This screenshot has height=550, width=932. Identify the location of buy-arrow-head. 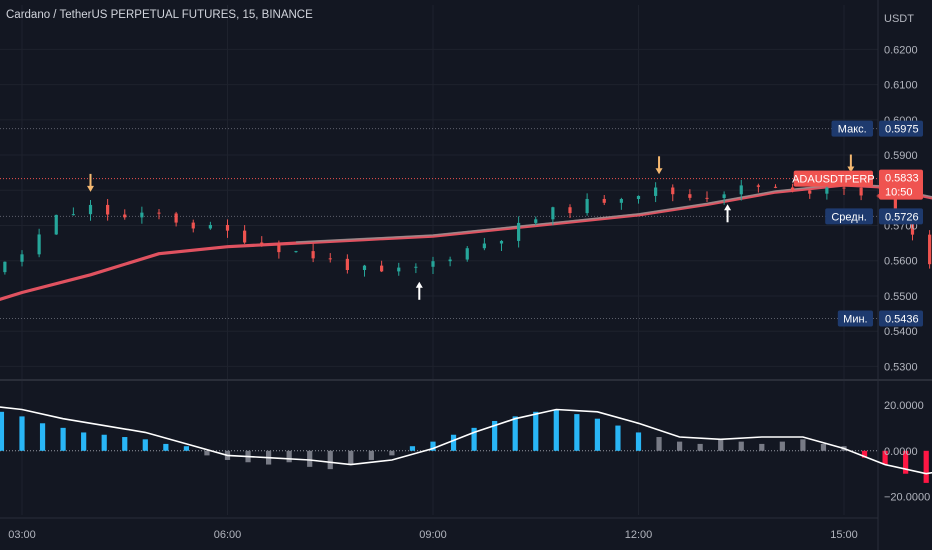
(419, 284).